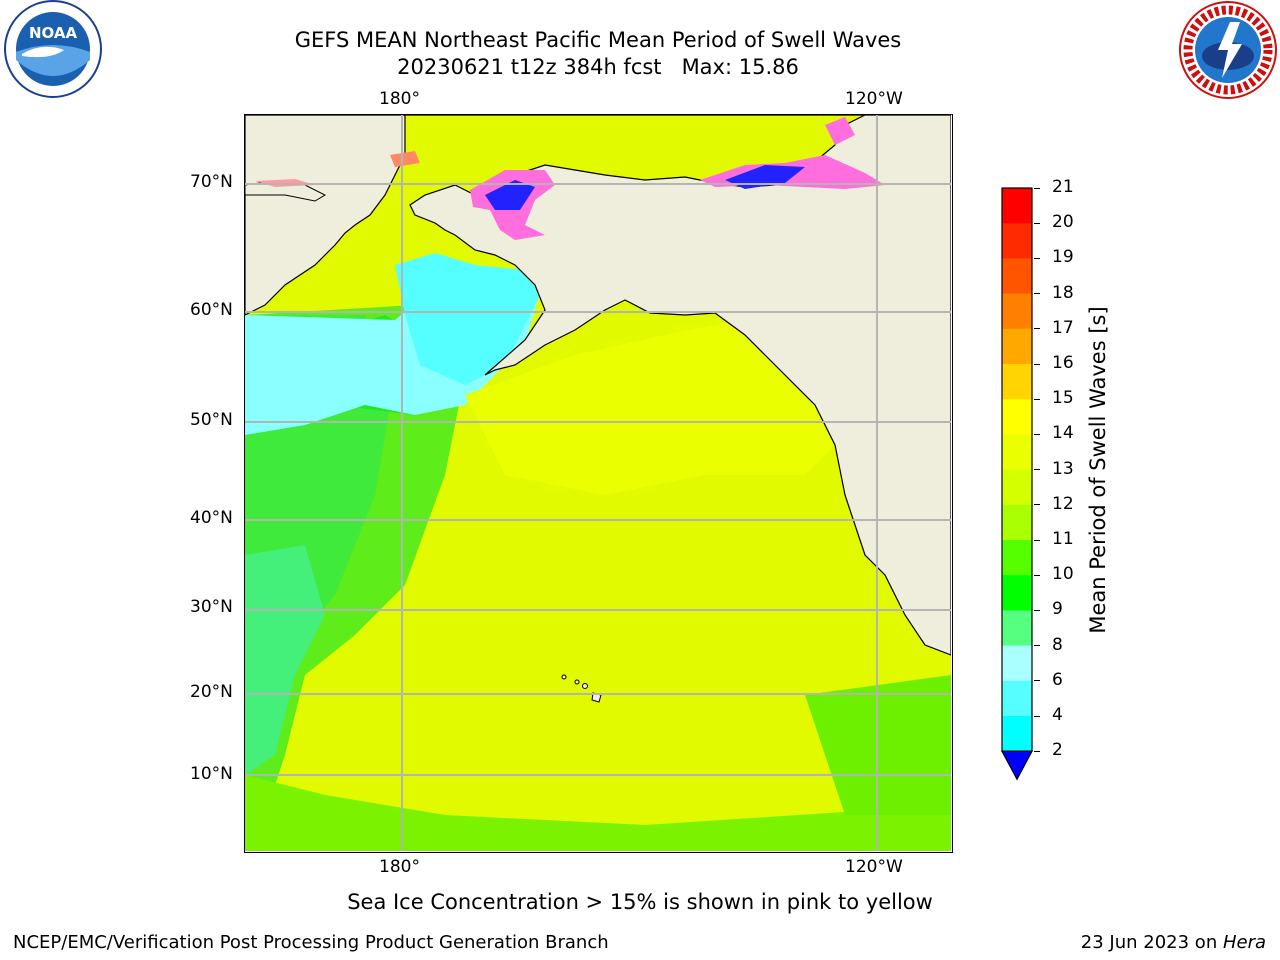 This screenshot has height=960, width=1280. What do you see at coordinates (1063, 222) in the screenshot?
I see `colorbar-tick-label: 20` at bounding box center [1063, 222].